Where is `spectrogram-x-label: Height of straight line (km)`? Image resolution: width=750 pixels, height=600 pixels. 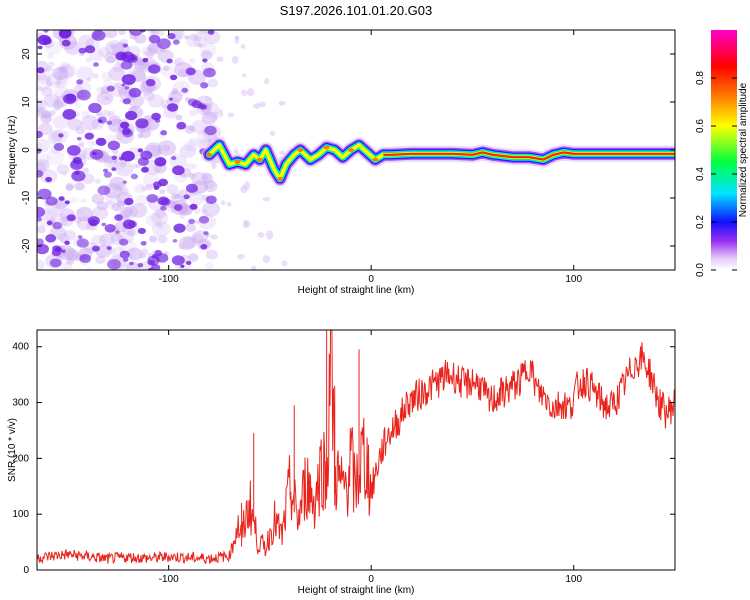 spectrogram-x-label: Height of straight line (km) is located at coordinates (356, 290).